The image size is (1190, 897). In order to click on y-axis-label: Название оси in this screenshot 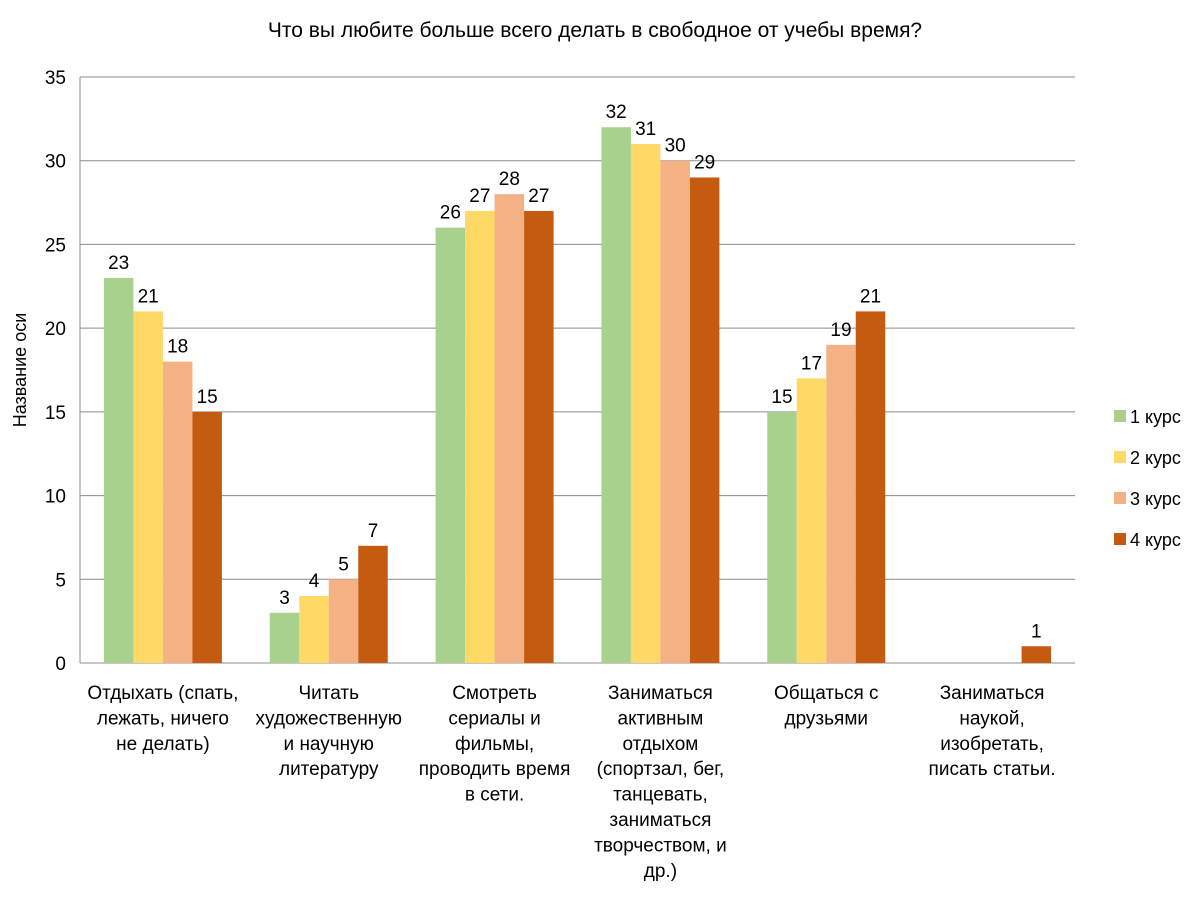, I will do `click(20, 370)`.